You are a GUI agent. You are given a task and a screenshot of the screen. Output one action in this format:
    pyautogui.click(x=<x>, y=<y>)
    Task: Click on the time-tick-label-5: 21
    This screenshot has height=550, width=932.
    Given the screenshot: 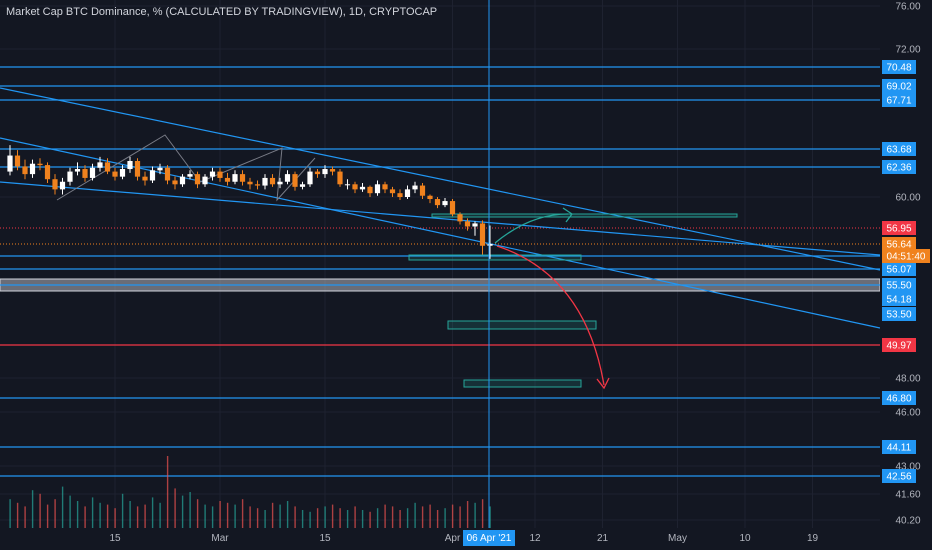 What is the action you would take?
    pyautogui.click(x=603, y=538)
    